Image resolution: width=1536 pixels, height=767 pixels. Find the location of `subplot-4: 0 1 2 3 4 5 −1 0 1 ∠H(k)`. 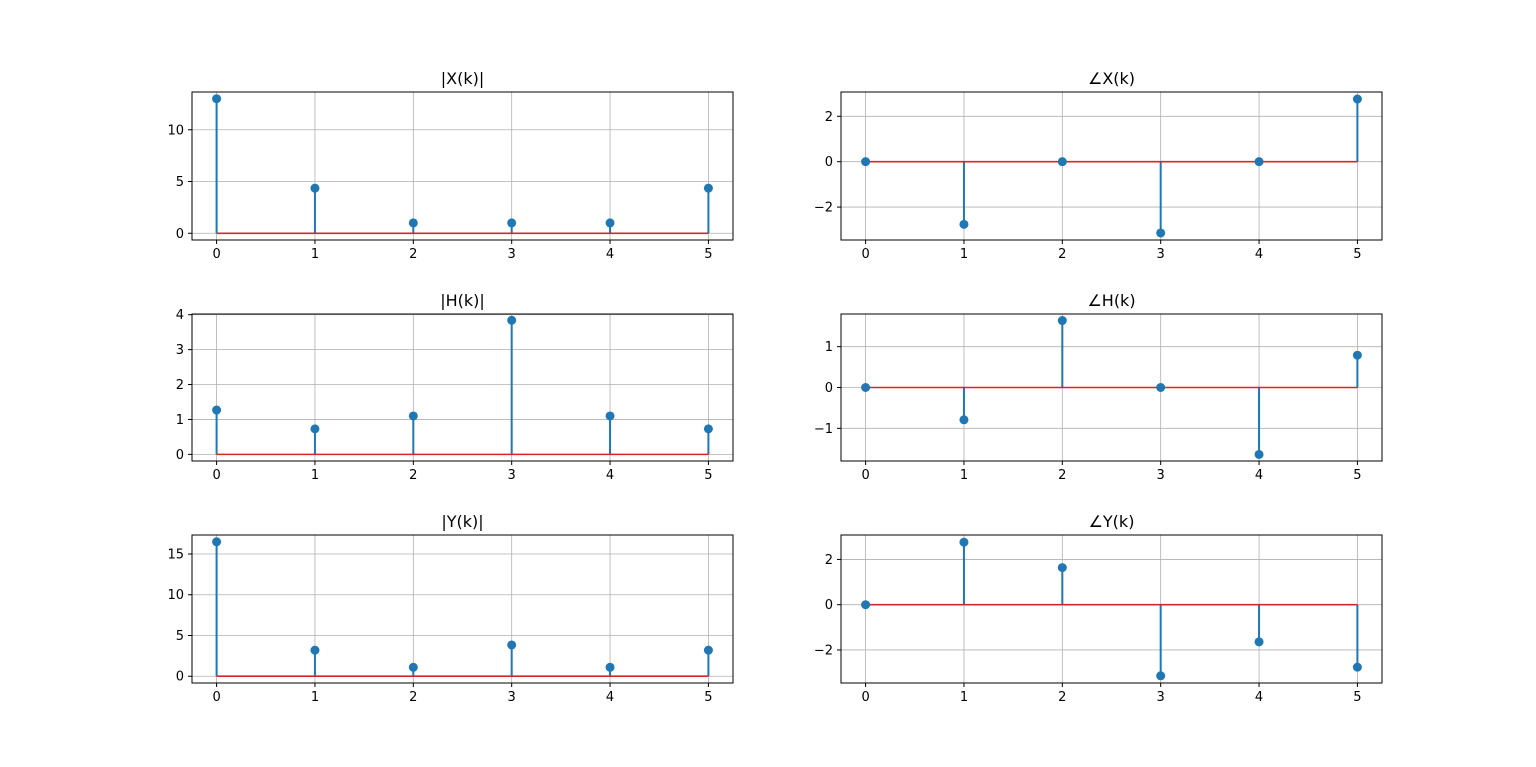

subplot-4: 0 1 2 3 4 5 −1 0 1 ∠H(k) is located at coordinates (1098, 387).